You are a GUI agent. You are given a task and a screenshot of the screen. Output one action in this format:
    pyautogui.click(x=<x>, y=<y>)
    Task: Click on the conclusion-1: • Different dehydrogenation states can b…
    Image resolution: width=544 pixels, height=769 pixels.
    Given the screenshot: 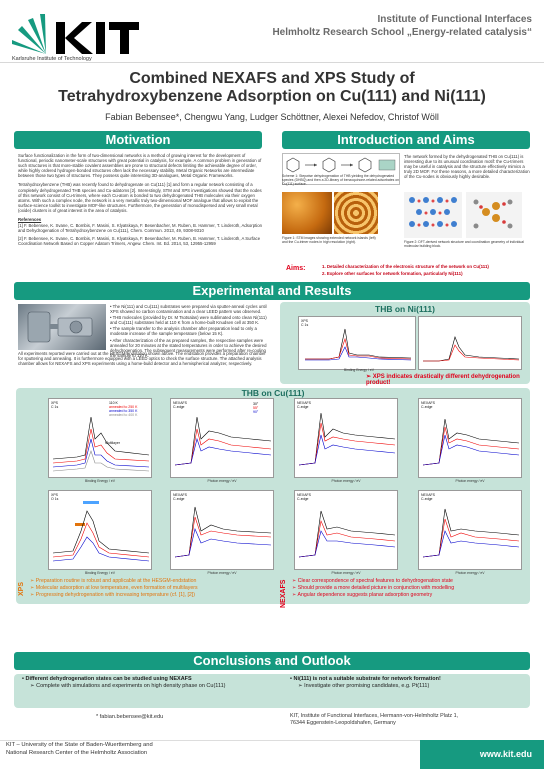 What is the action you would take?
    pyautogui.click(x=107, y=679)
    